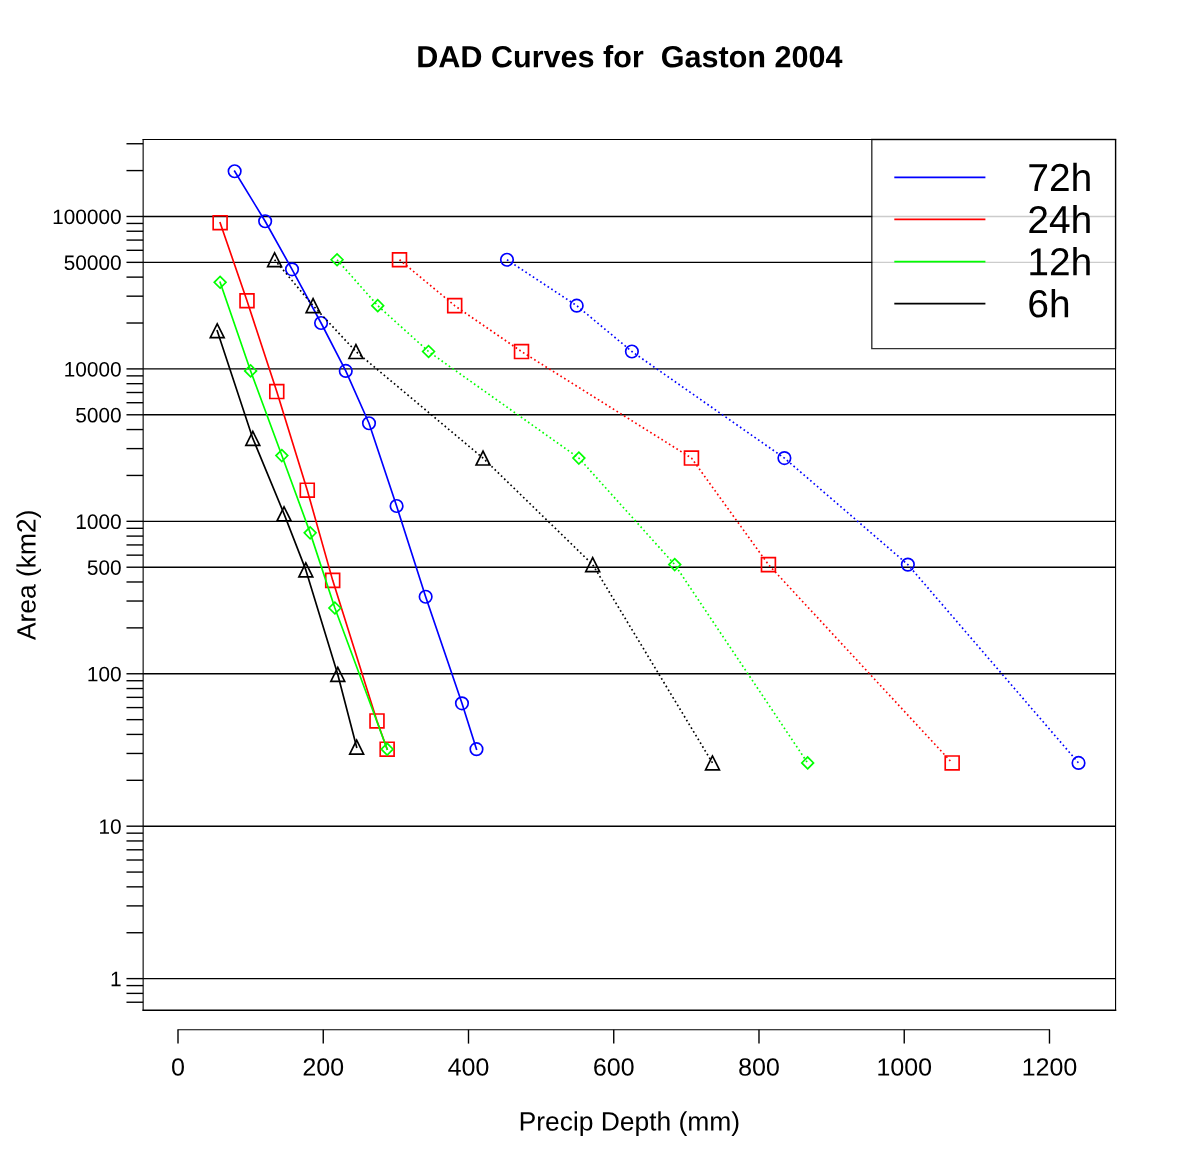 The height and width of the screenshot is (1172, 1183). Describe the element at coordinates (759, 1067) in the screenshot. I see `x-tick-label: 800` at that location.